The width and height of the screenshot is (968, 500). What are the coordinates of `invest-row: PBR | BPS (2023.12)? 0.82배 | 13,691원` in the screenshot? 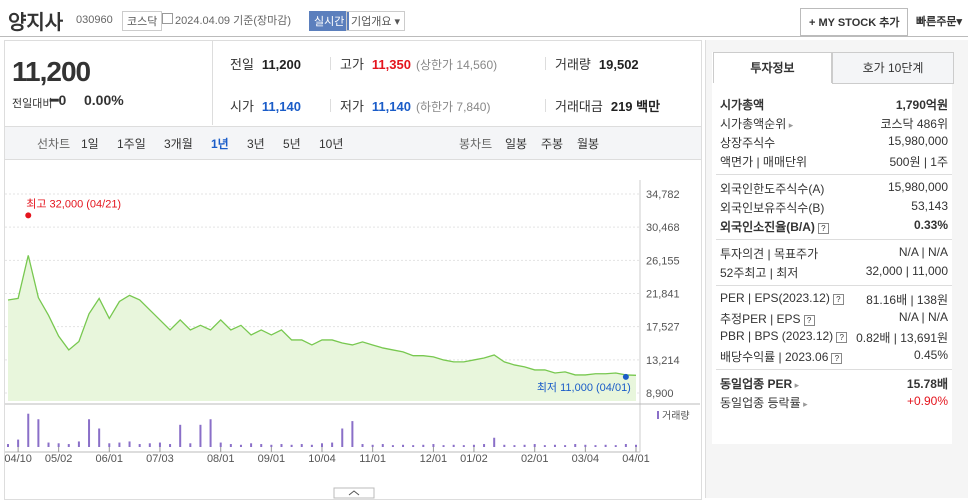 It's located at (834, 337).